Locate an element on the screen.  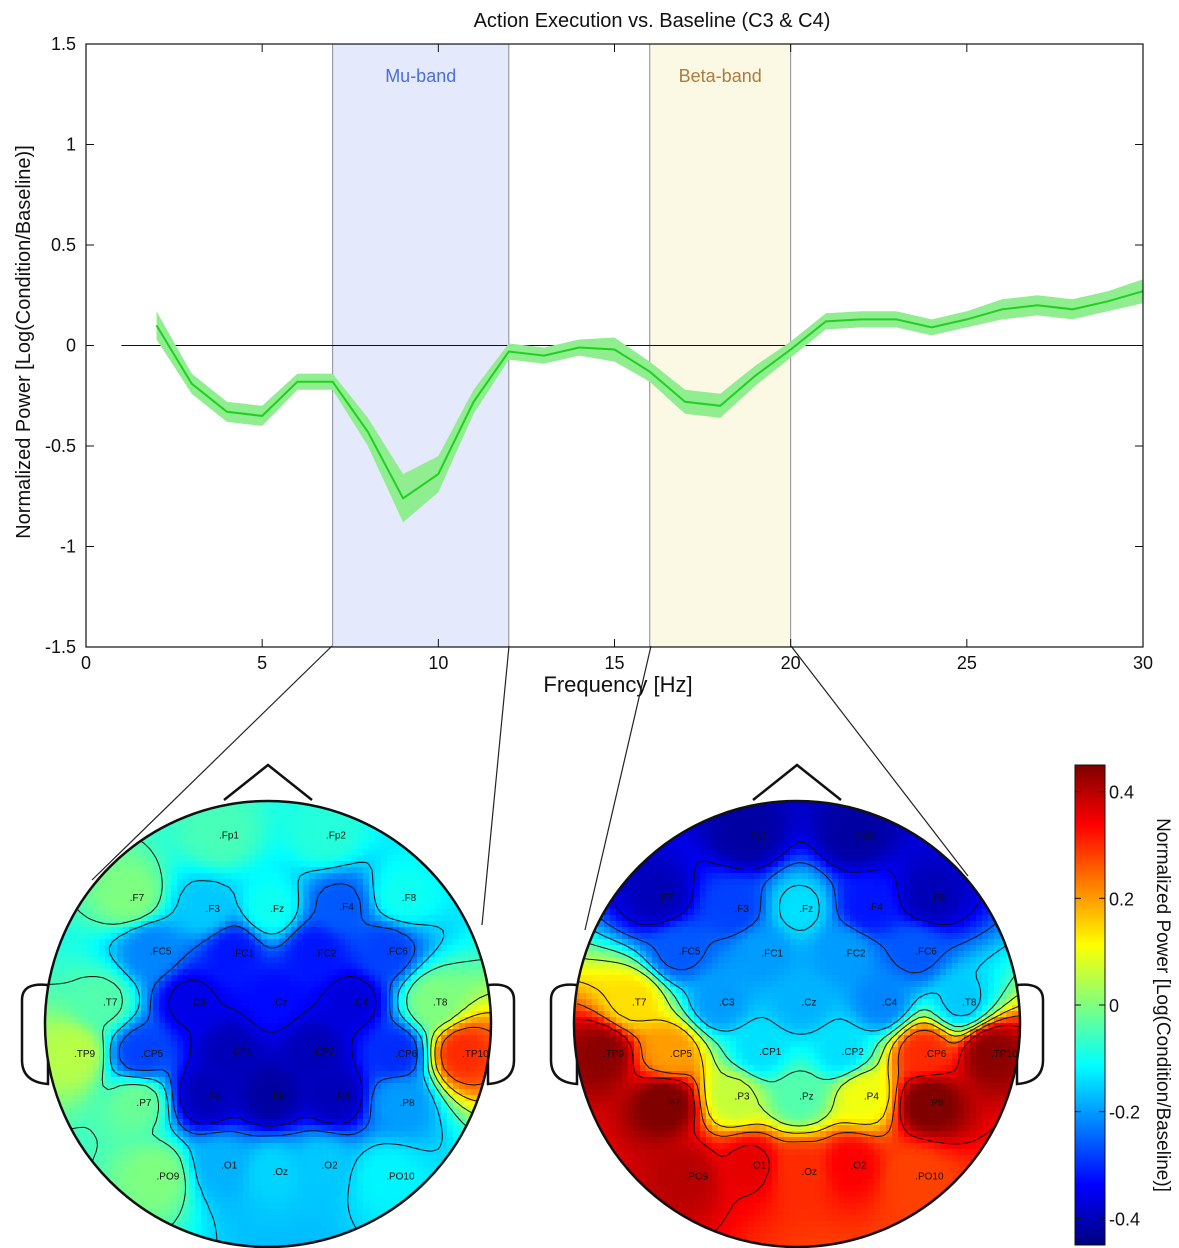
electrode-label-t7: .T7 is located at coordinates (110, 1003).